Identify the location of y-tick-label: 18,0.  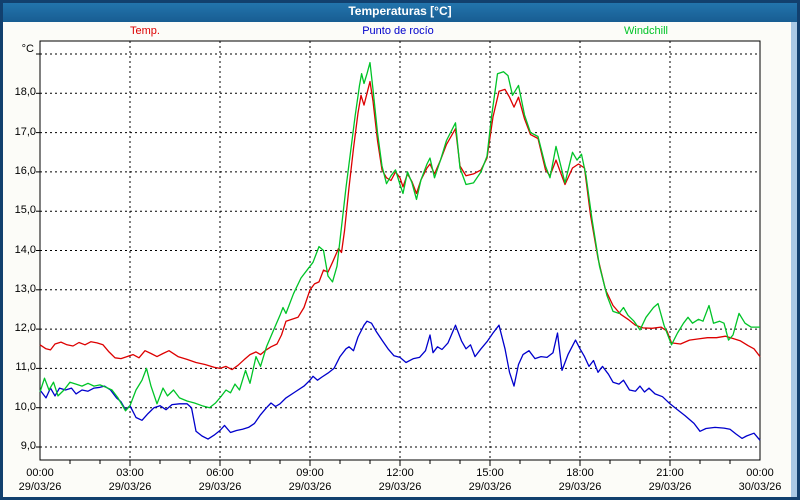
(25, 92).